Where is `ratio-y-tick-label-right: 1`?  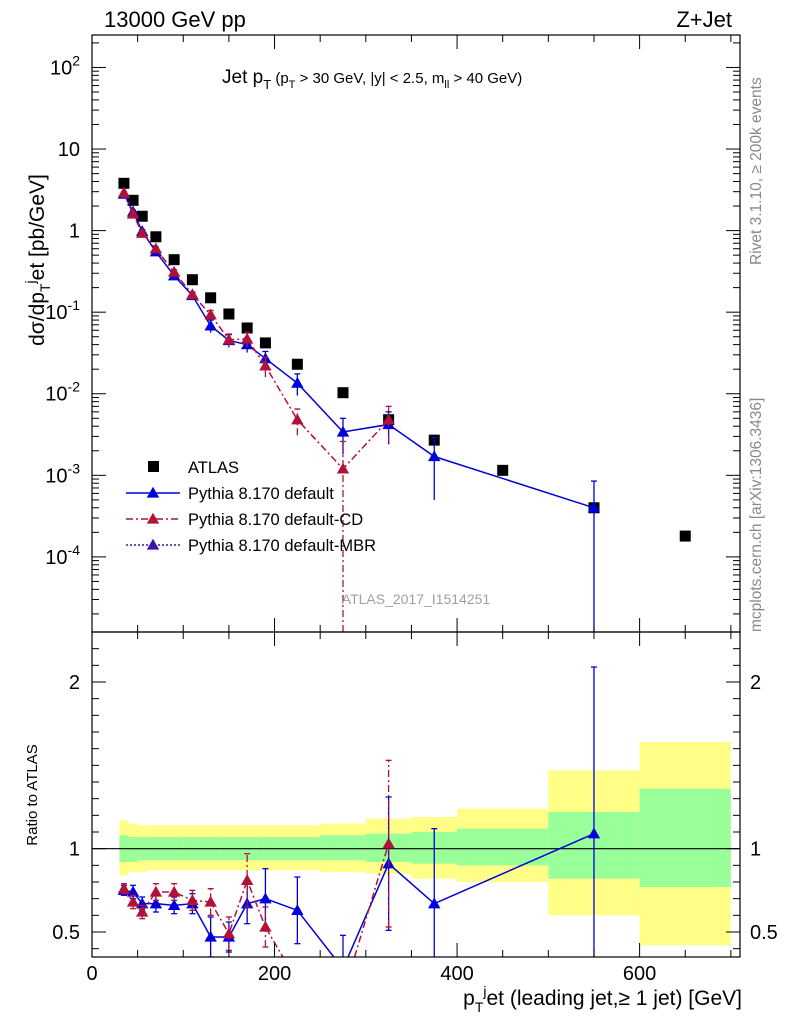
ratio-y-tick-label-right: 1 is located at coordinates (755, 850).